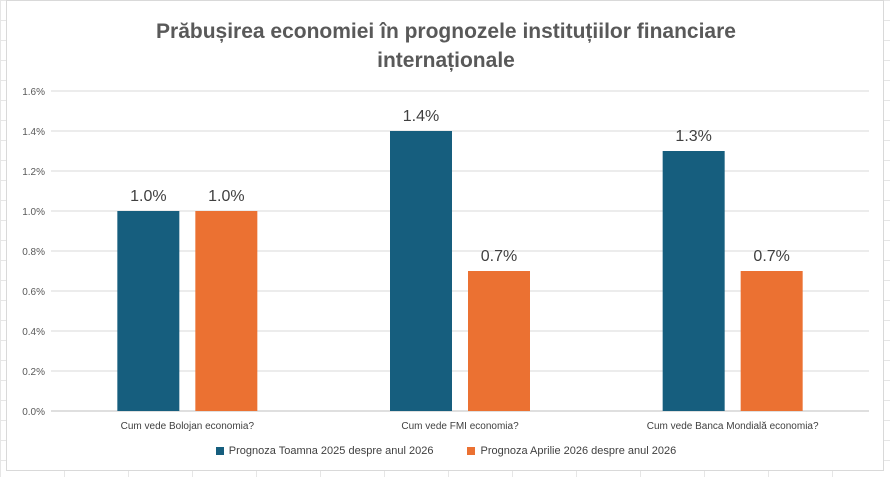  What do you see at coordinates (331, 451) in the screenshot?
I see `legend-label-series-1: Prognoza Toamna 2025 despre anul 2026` at bounding box center [331, 451].